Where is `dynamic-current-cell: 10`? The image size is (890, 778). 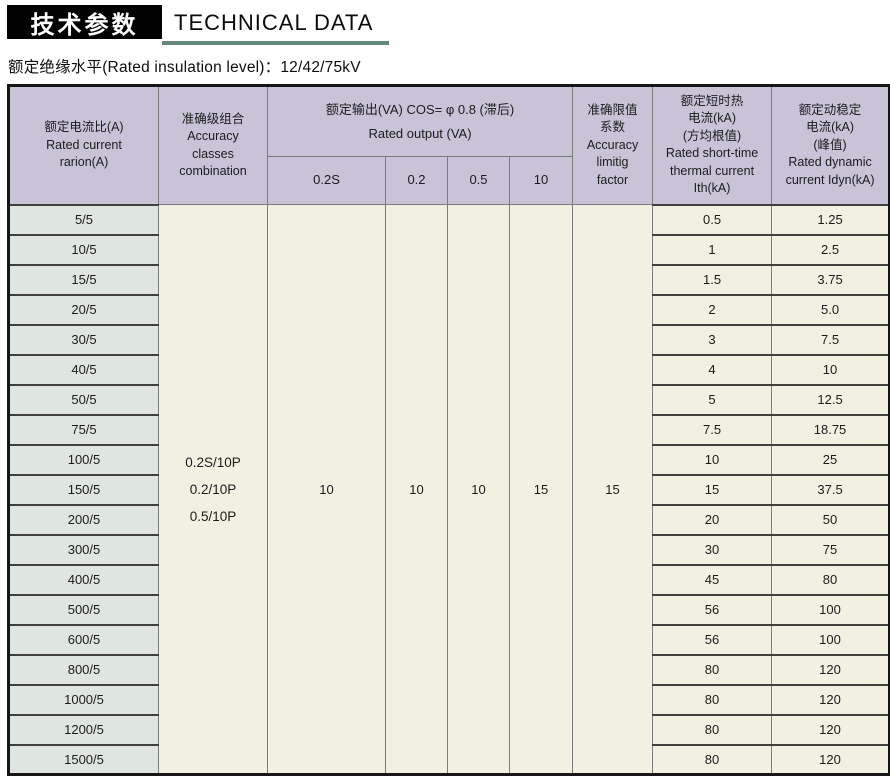 dynamic-current-cell: 10 is located at coordinates (830, 369).